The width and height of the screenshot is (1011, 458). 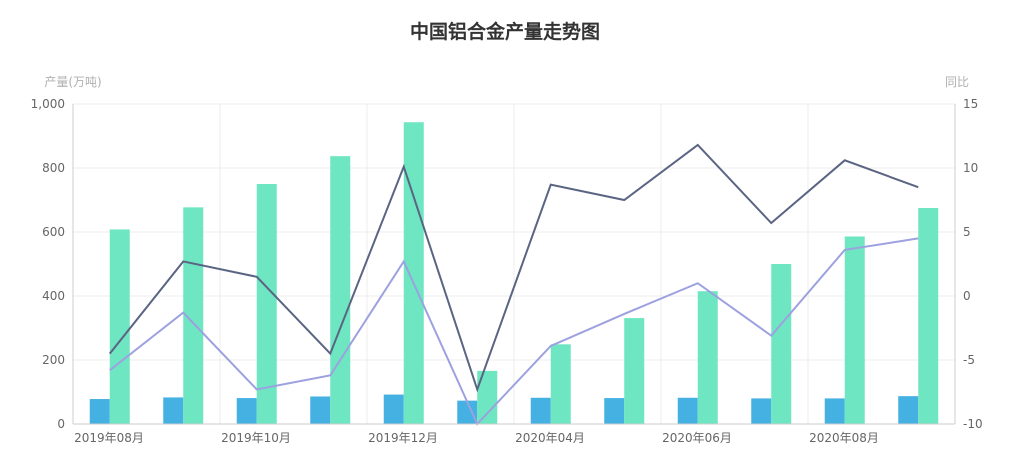 What do you see at coordinates (256, 438) in the screenshot?
I see `x-tick-label: 2019年10月` at bounding box center [256, 438].